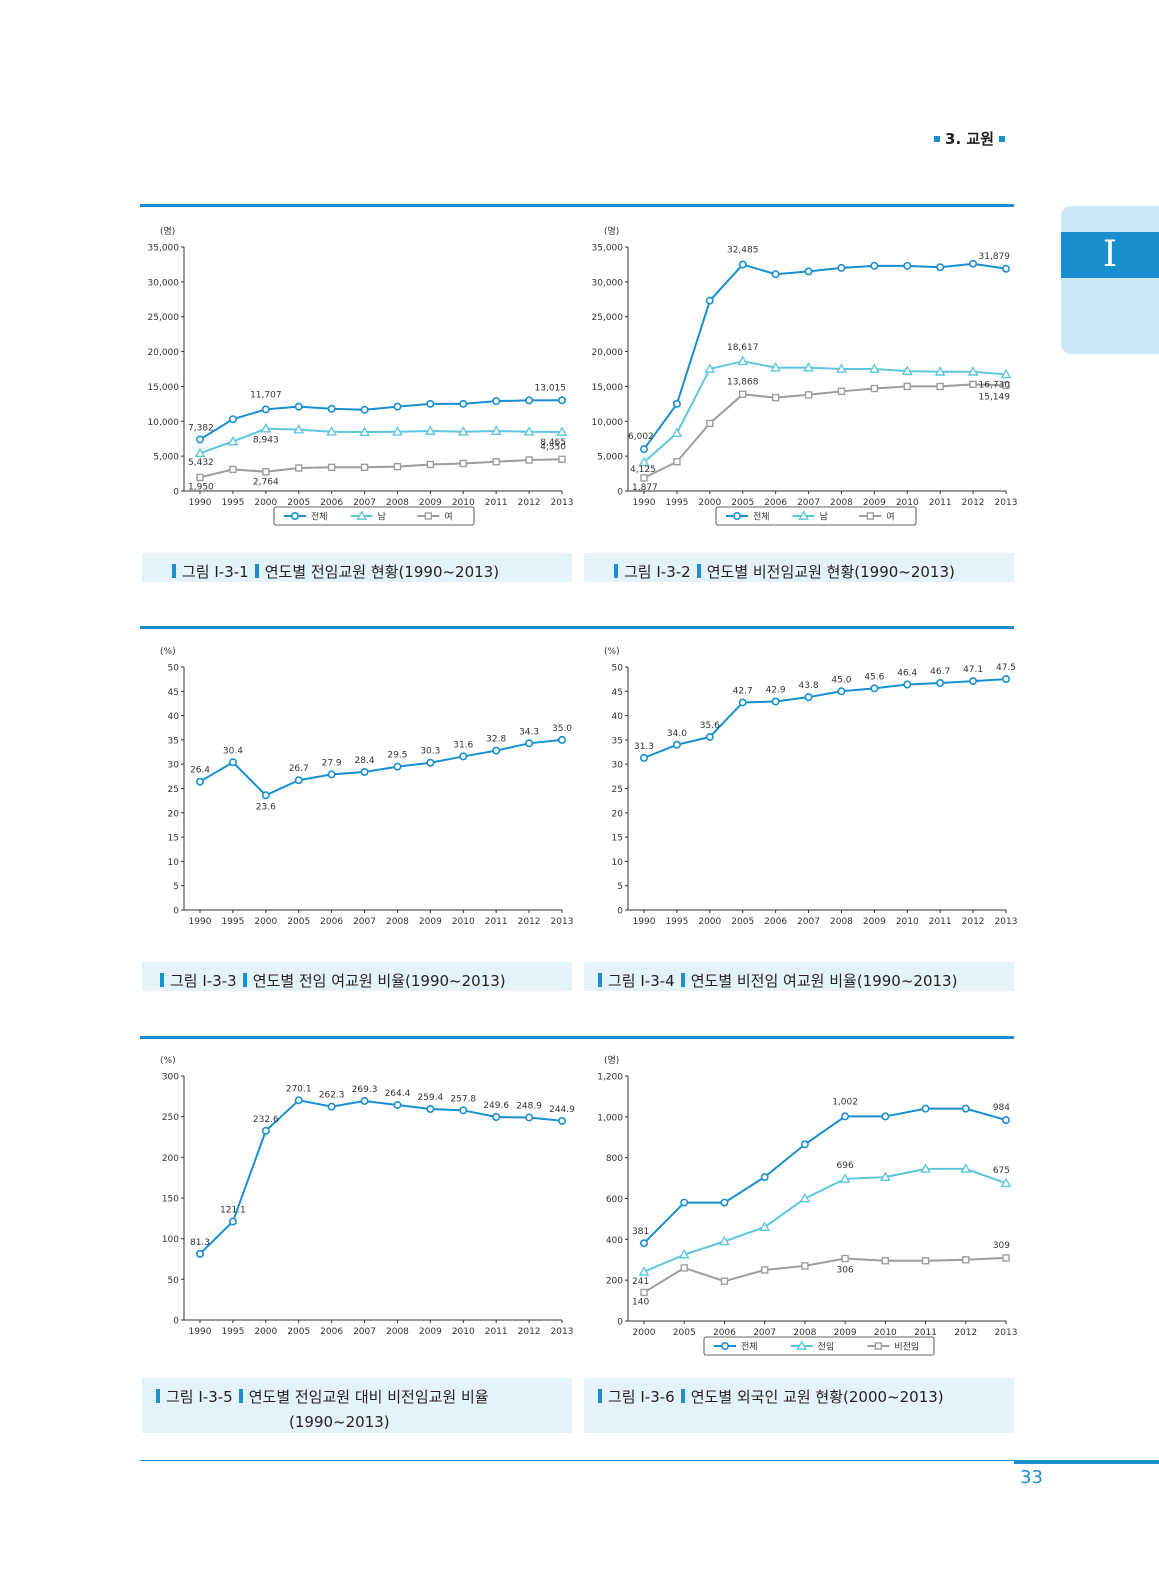 The image size is (1159, 1571). What do you see at coordinates (265, 1332) in the screenshot?
I see `x-tick-label: 2000` at bounding box center [265, 1332].